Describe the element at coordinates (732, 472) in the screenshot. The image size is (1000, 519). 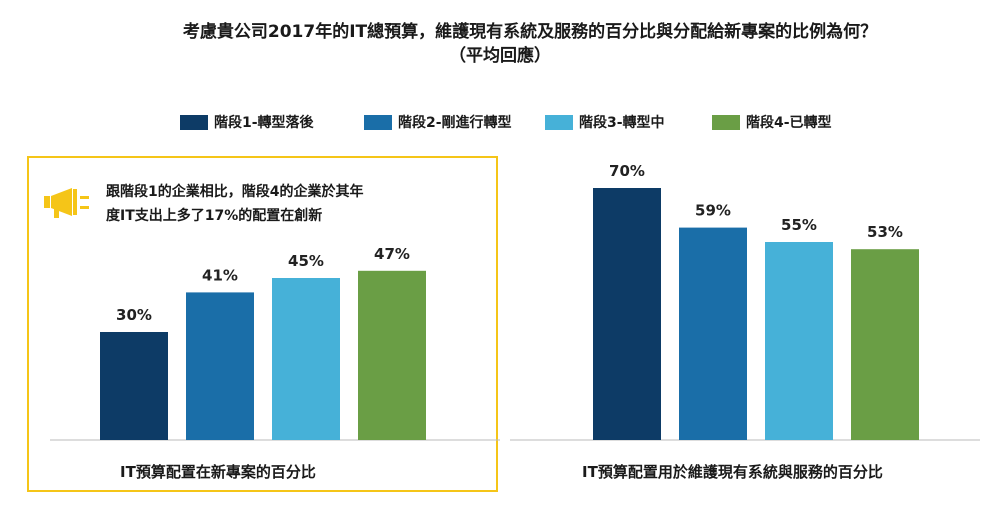
I see `right-chart-x-label: IT預算配置用於維護現有系統與服務的百分比` at that location.